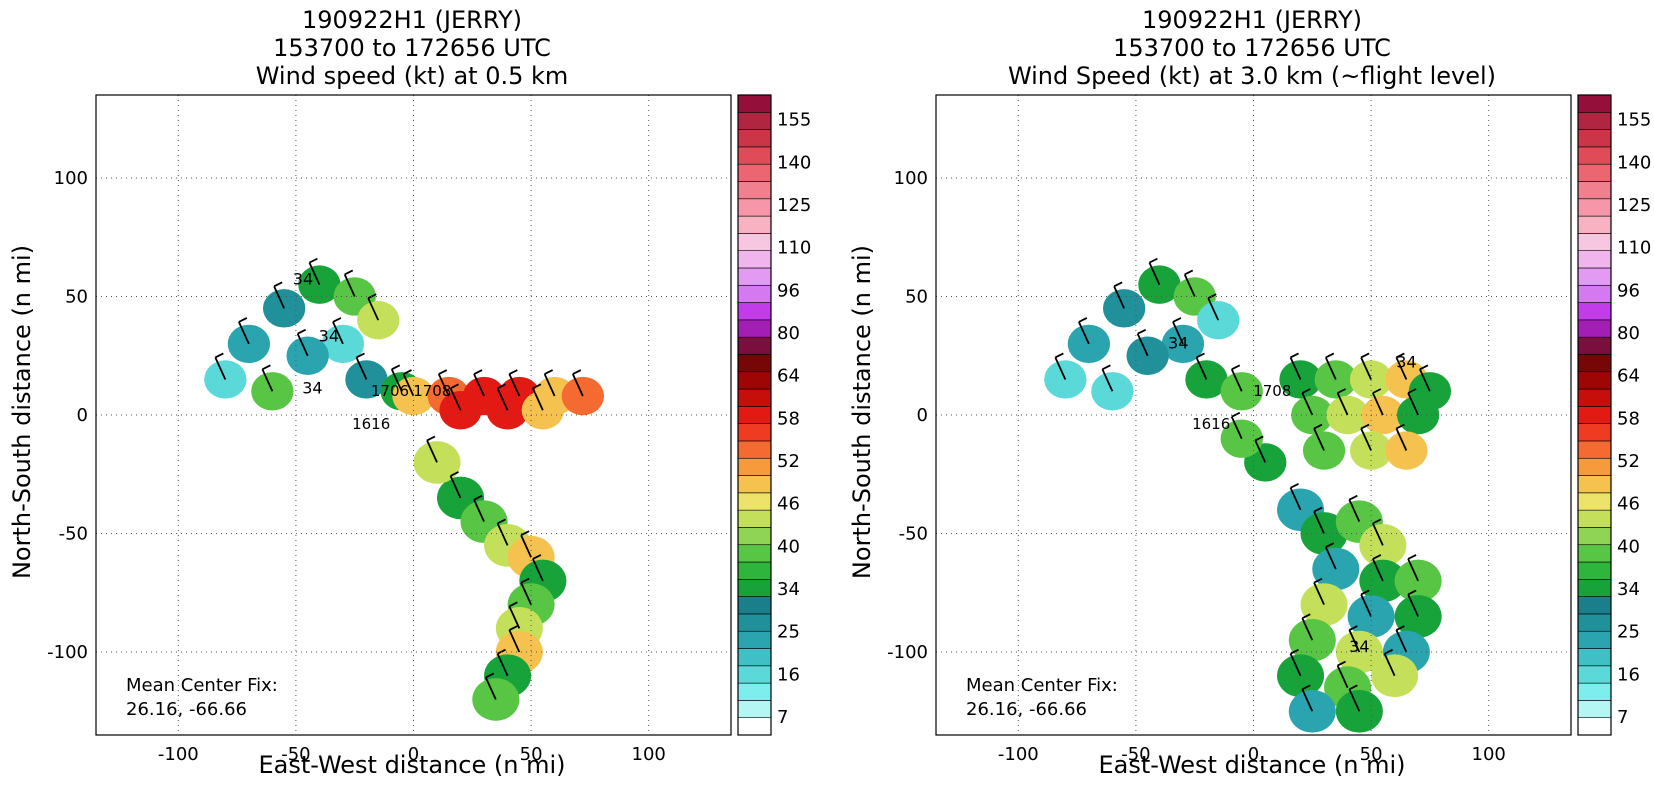  What do you see at coordinates (1614, 415) in the screenshot?
I see `colorbar: 7 16 25 34 40 46 52 58 64 80 96 110 125 140 155` at bounding box center [1614, 415].